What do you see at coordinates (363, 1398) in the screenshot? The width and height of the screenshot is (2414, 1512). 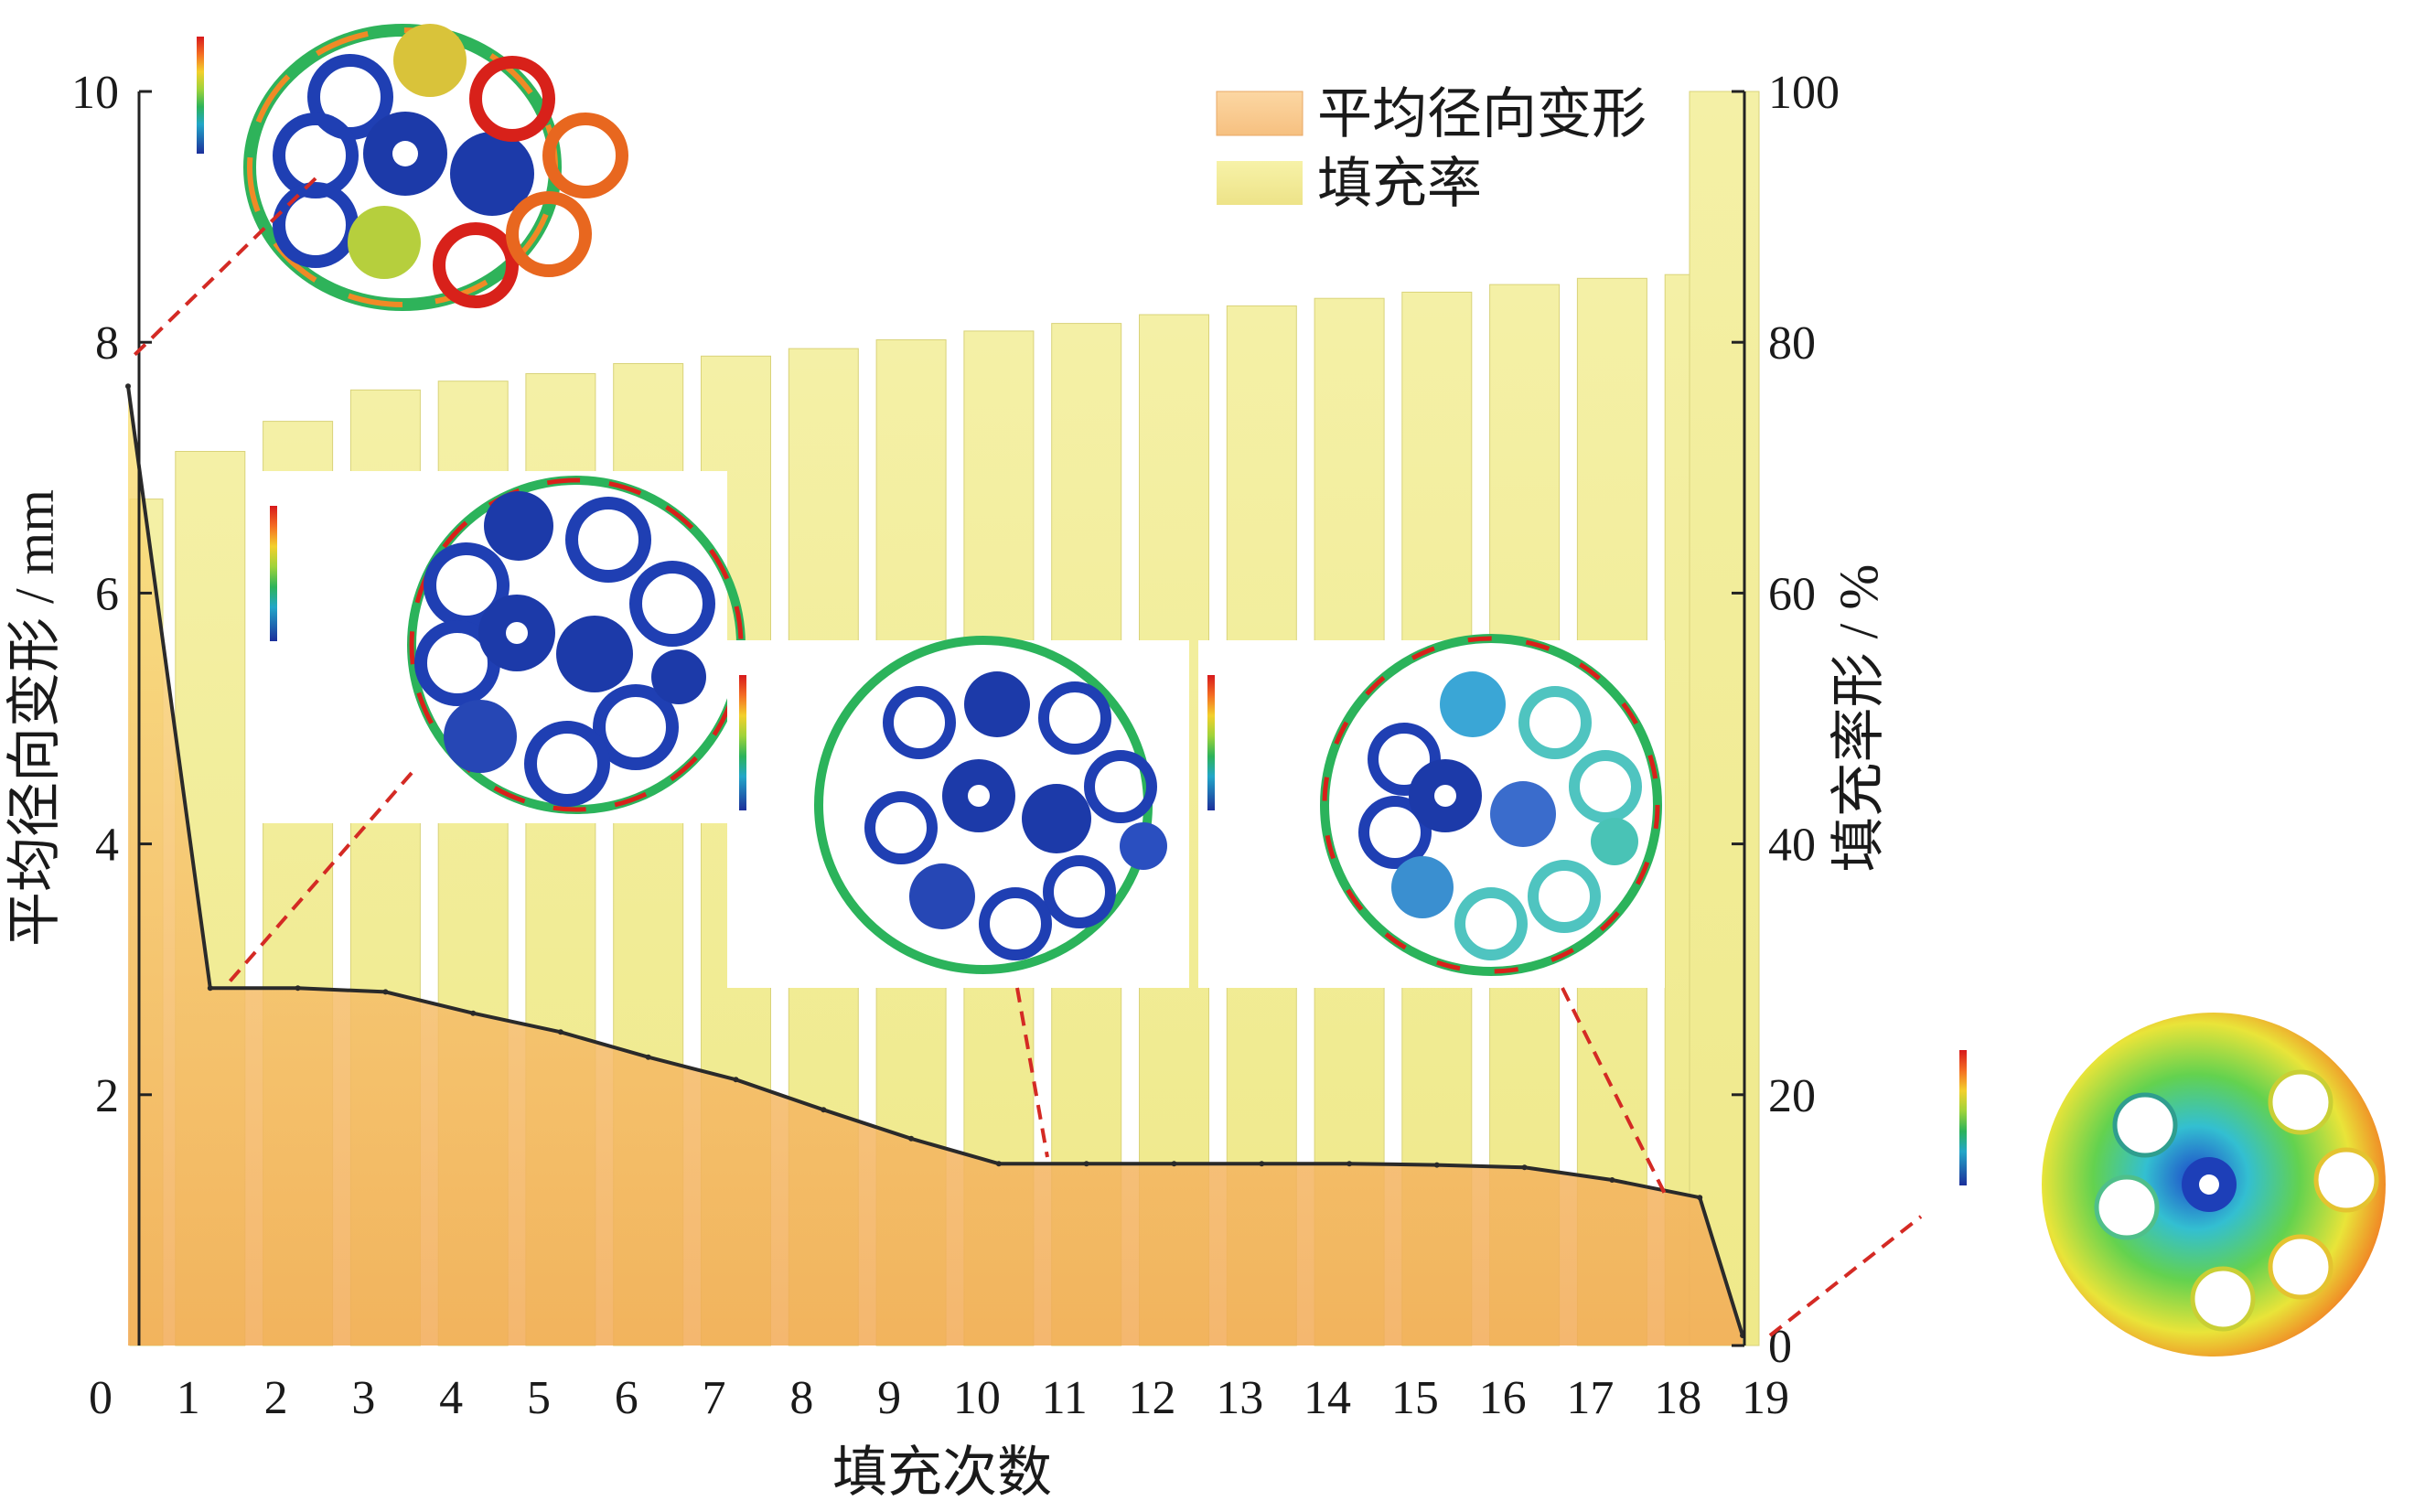 I see `x-tick-label: 3` at bounding box center [363, 1398].